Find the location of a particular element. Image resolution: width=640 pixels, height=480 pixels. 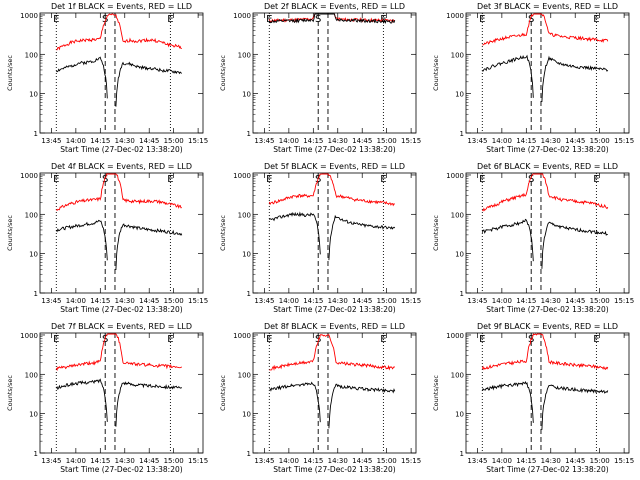

chart-title: Det 9f BLACK = Events, RED = LLD is located at coordinates (547, 326).